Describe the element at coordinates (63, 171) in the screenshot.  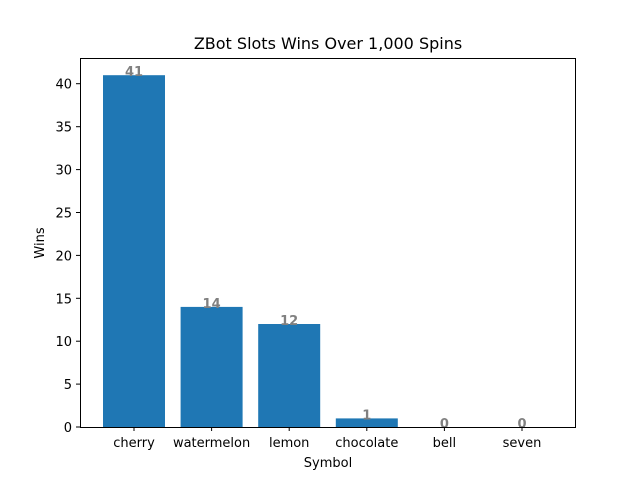
I see `y-tick-label-30: 30` at that location.